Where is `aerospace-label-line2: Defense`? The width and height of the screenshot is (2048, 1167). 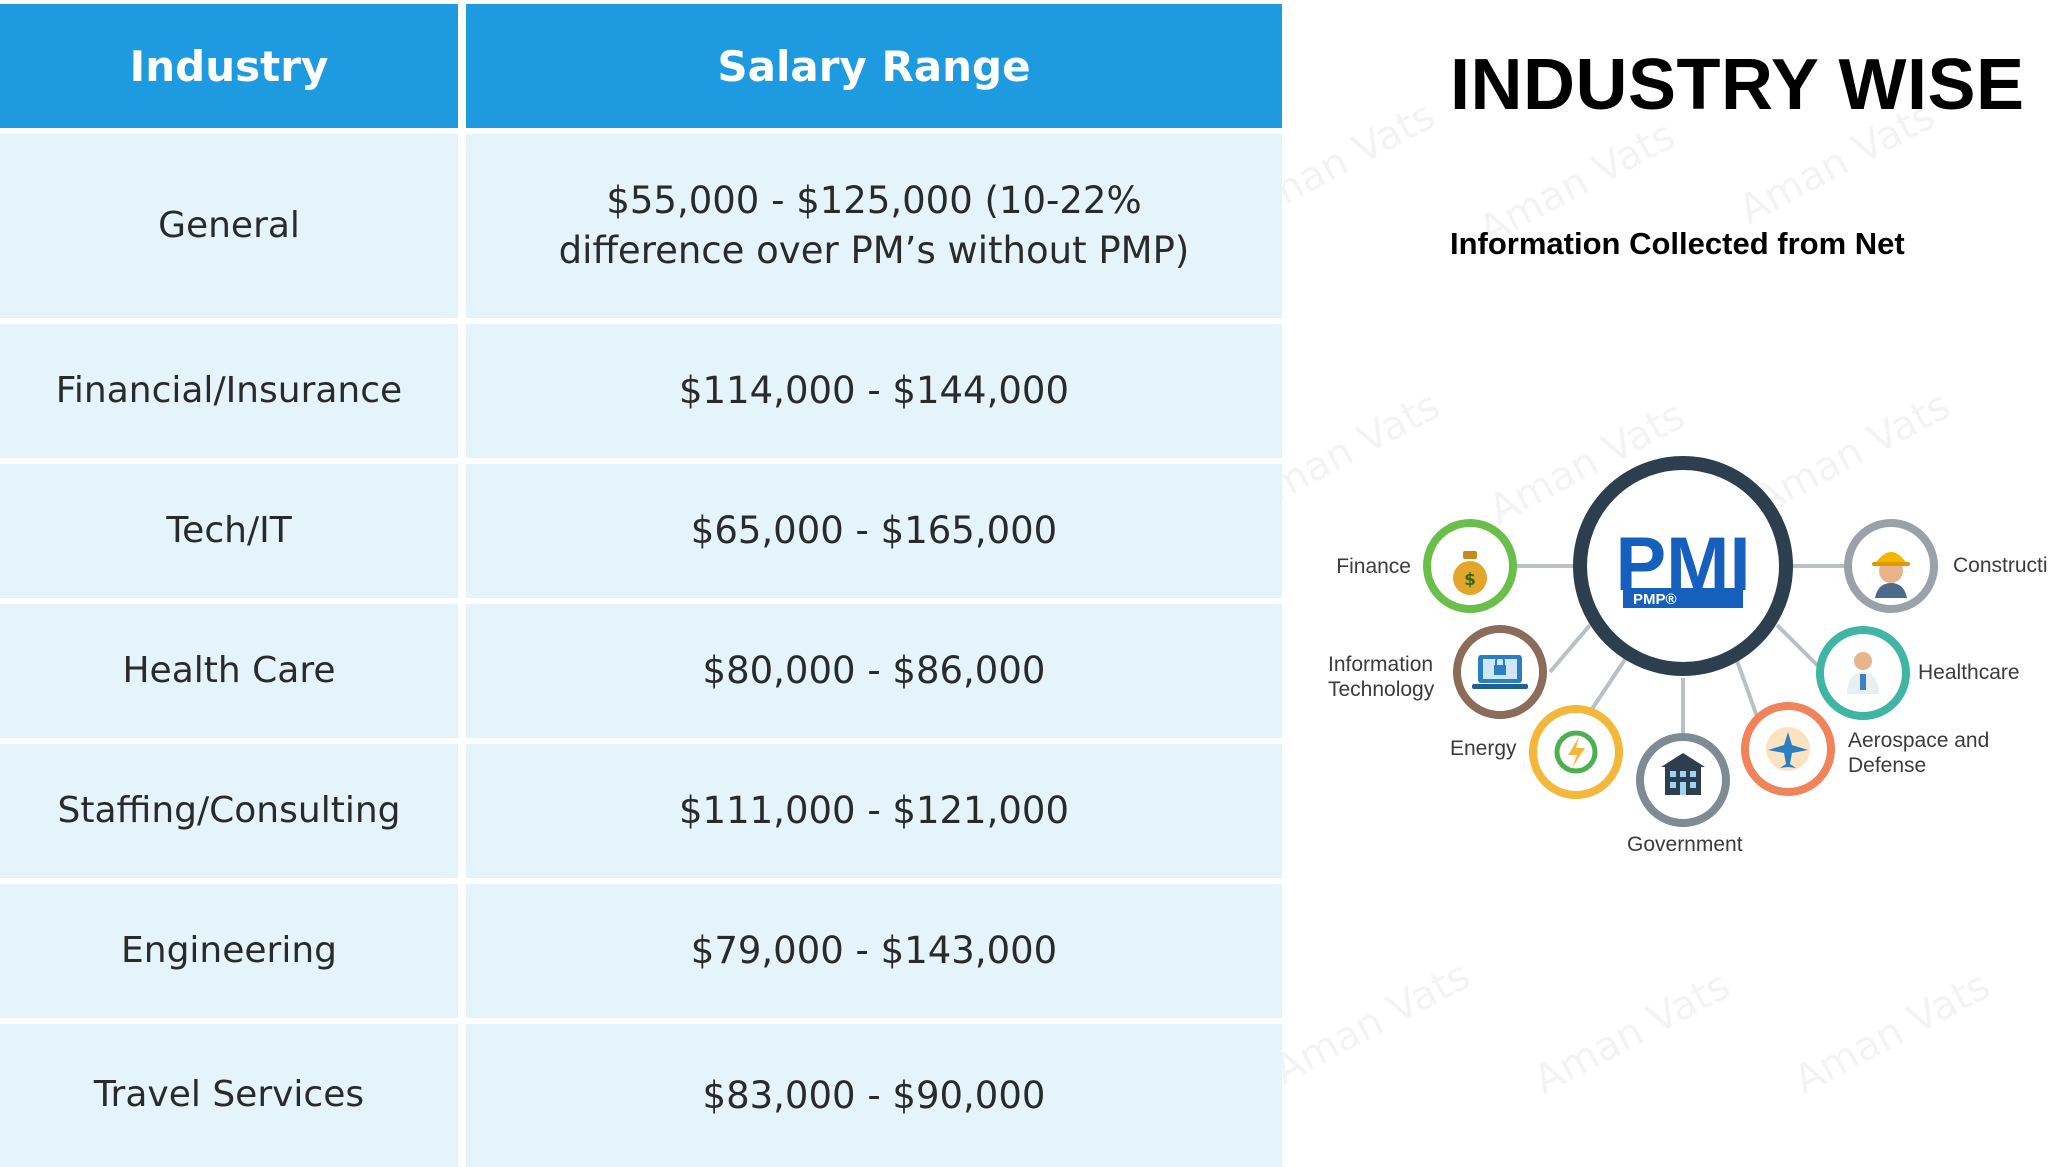 aerospace-label-line2: Defense is located at coordinates (1887, 766).